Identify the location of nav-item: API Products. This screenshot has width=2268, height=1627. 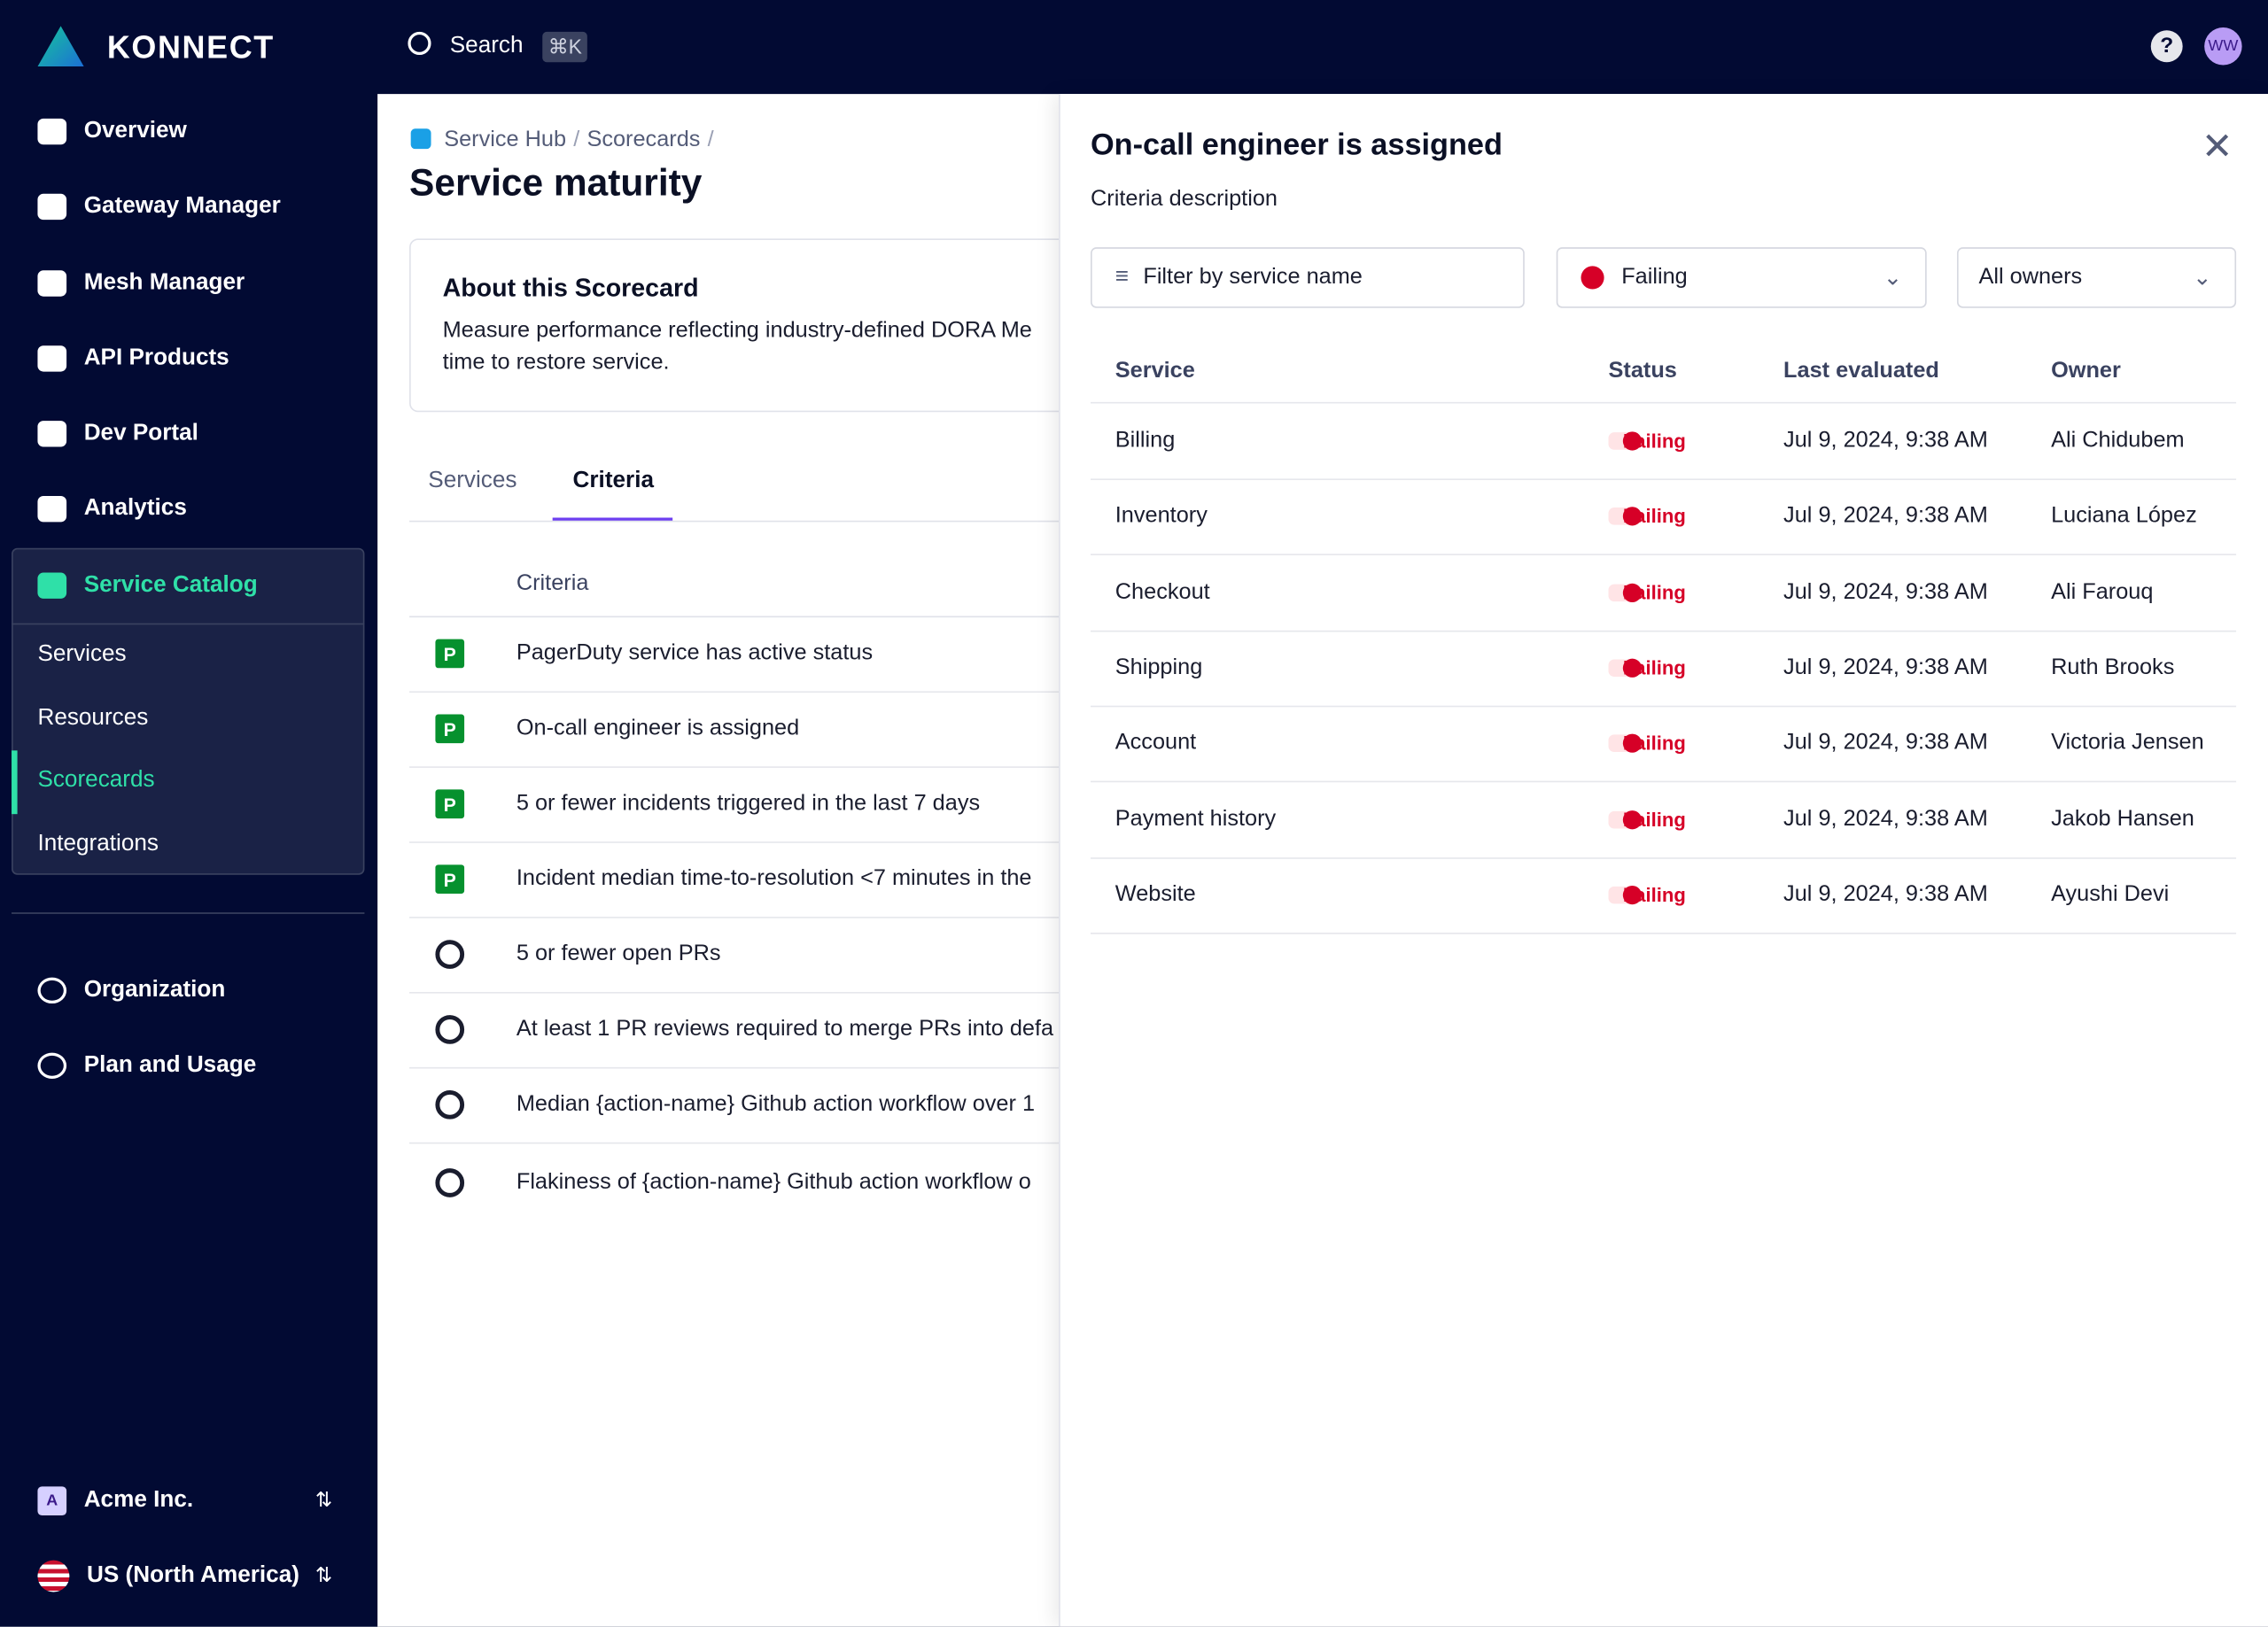
(133, 358).